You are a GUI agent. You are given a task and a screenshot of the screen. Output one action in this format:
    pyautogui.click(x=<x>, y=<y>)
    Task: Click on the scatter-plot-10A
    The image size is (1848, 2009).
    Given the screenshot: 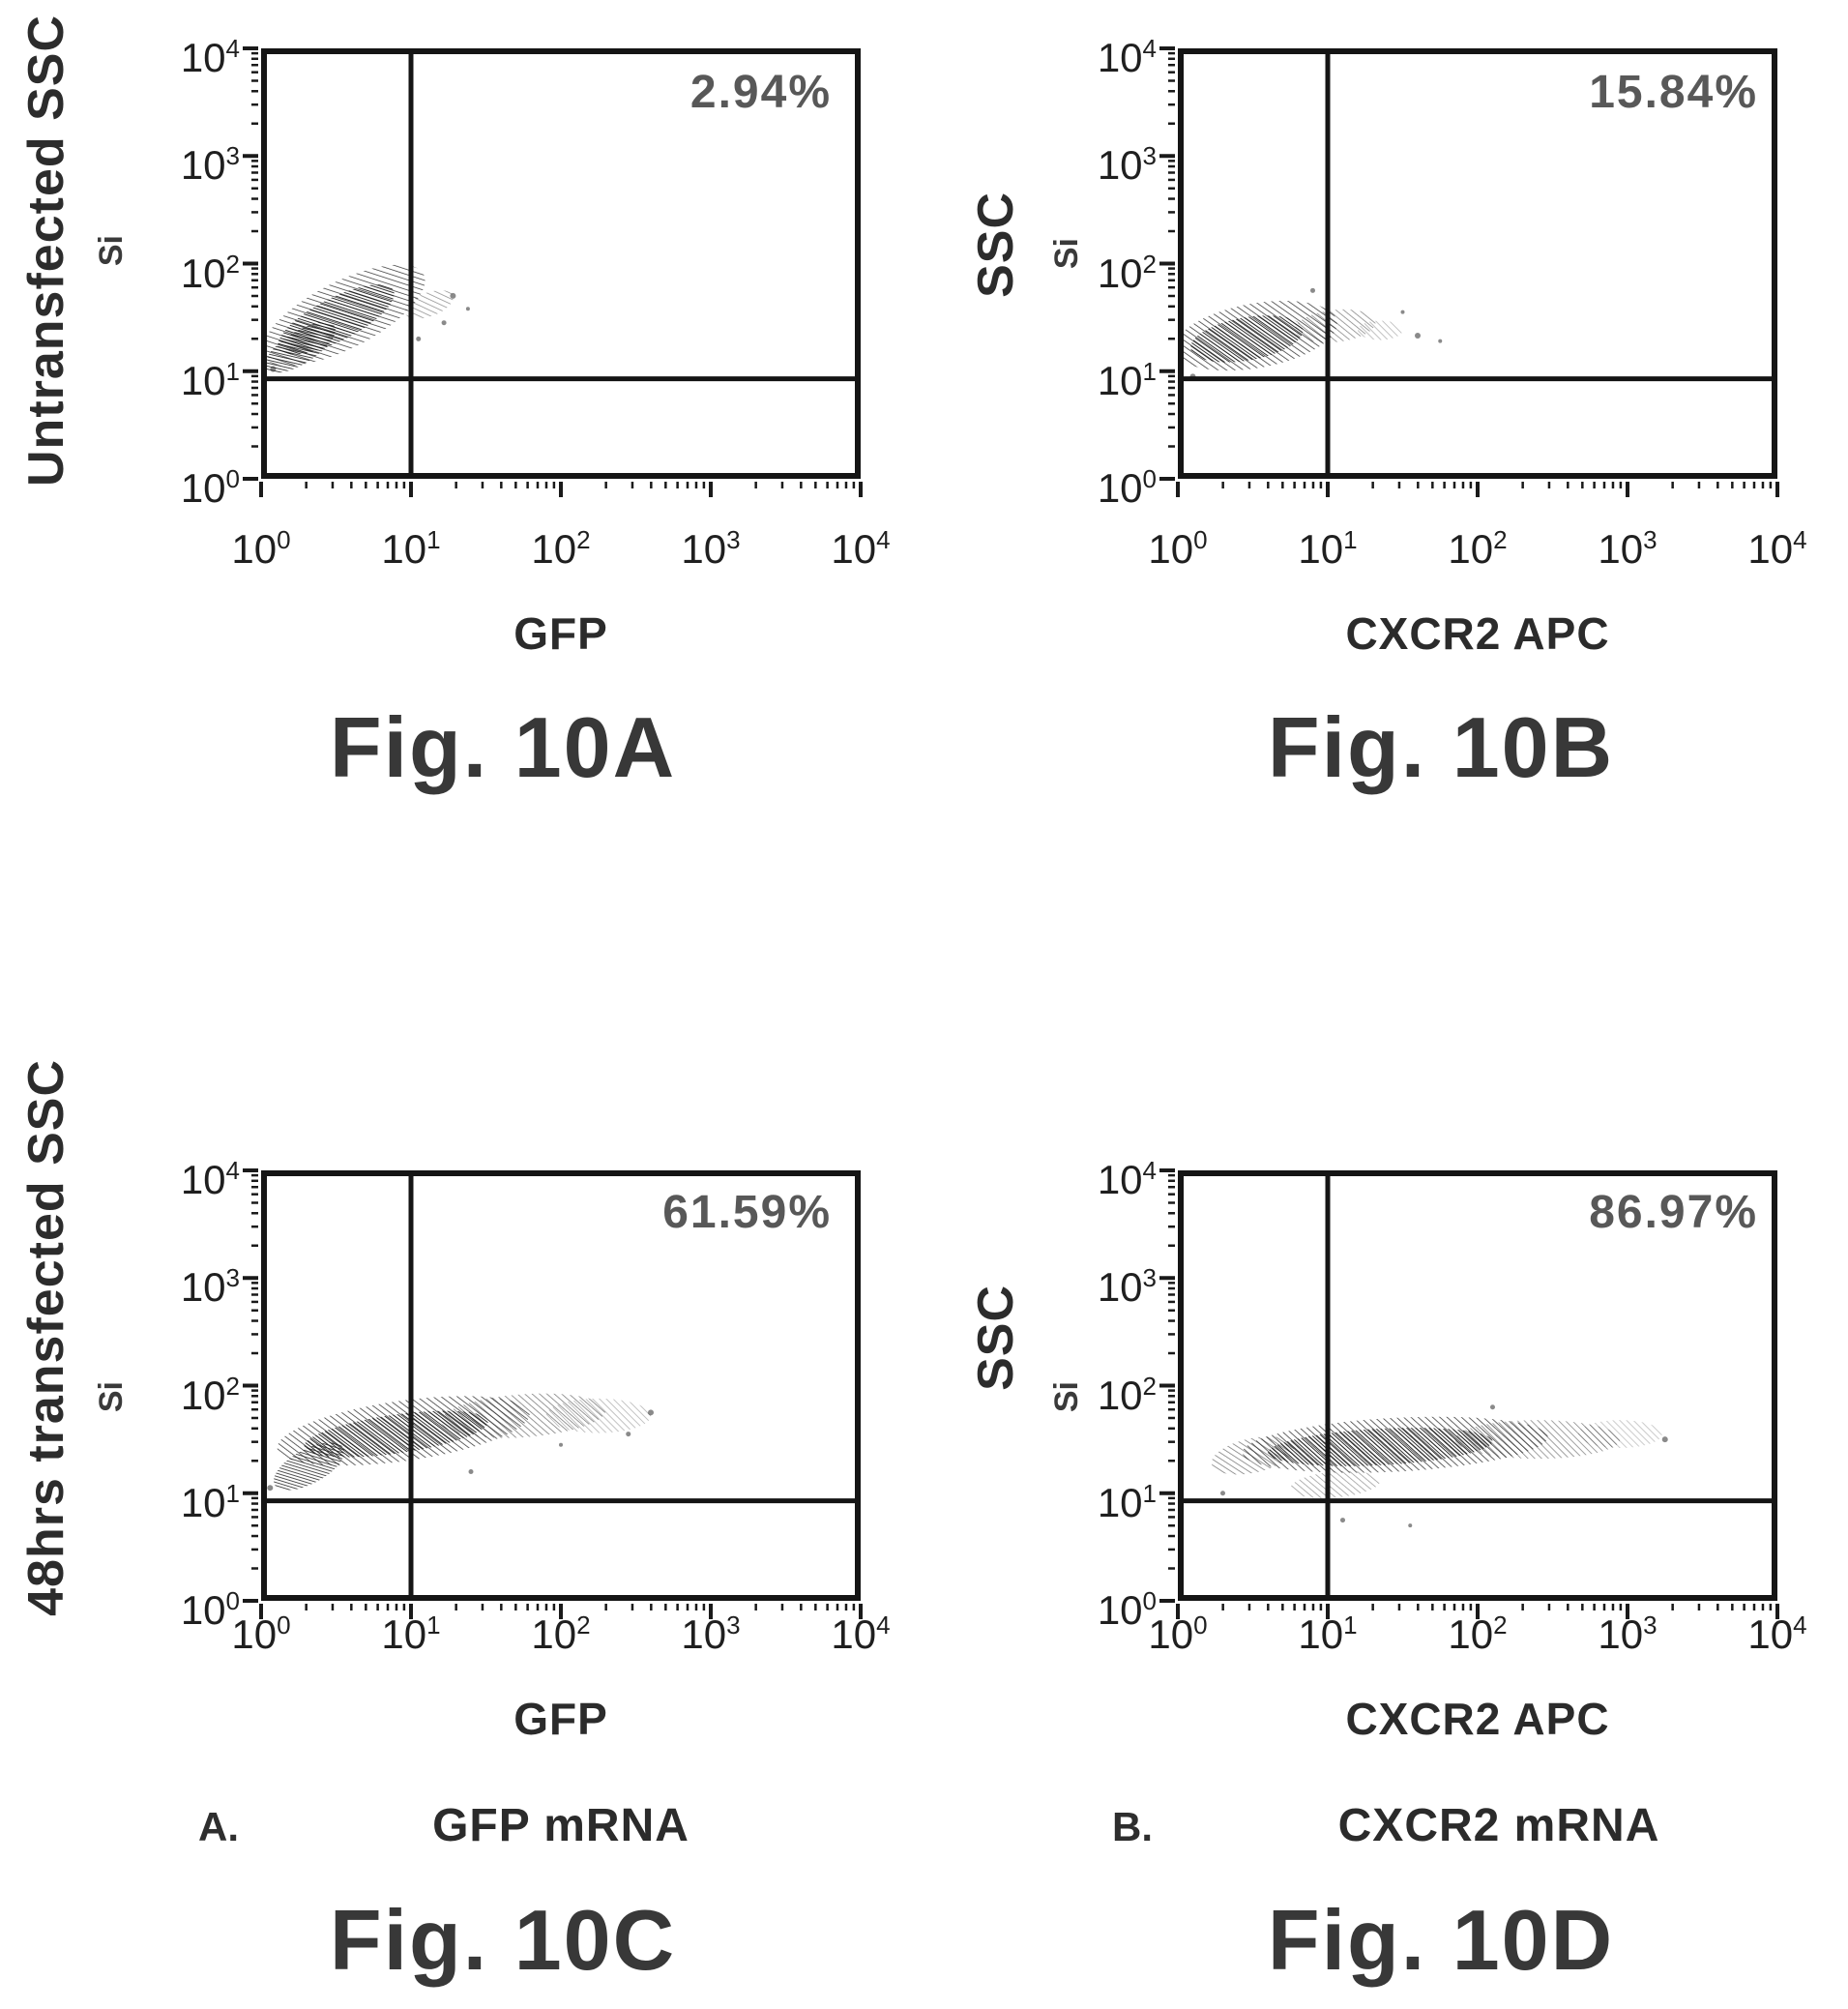 What is the action you would take?
    pyautogui.click(x=553, y=272)
    